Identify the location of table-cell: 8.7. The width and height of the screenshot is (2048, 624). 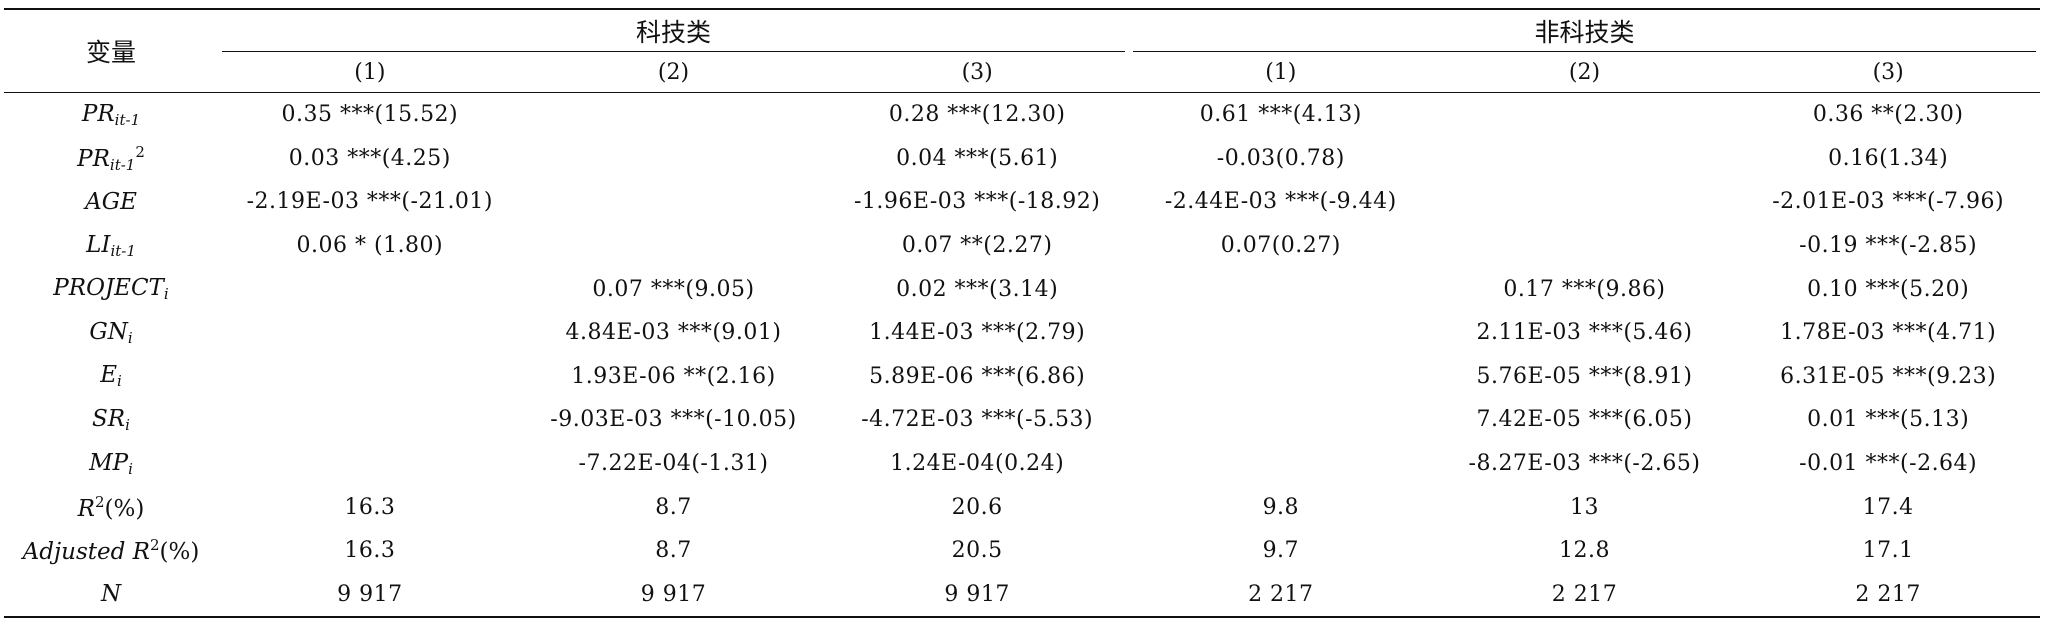
(673, 551).